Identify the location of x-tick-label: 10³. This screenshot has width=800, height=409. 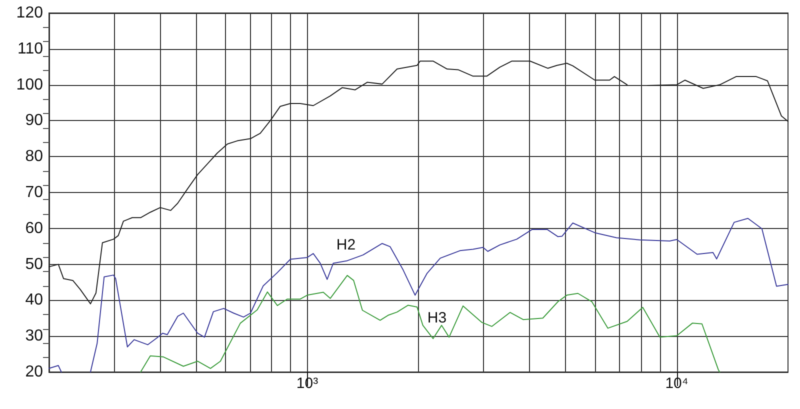
(307, 383).